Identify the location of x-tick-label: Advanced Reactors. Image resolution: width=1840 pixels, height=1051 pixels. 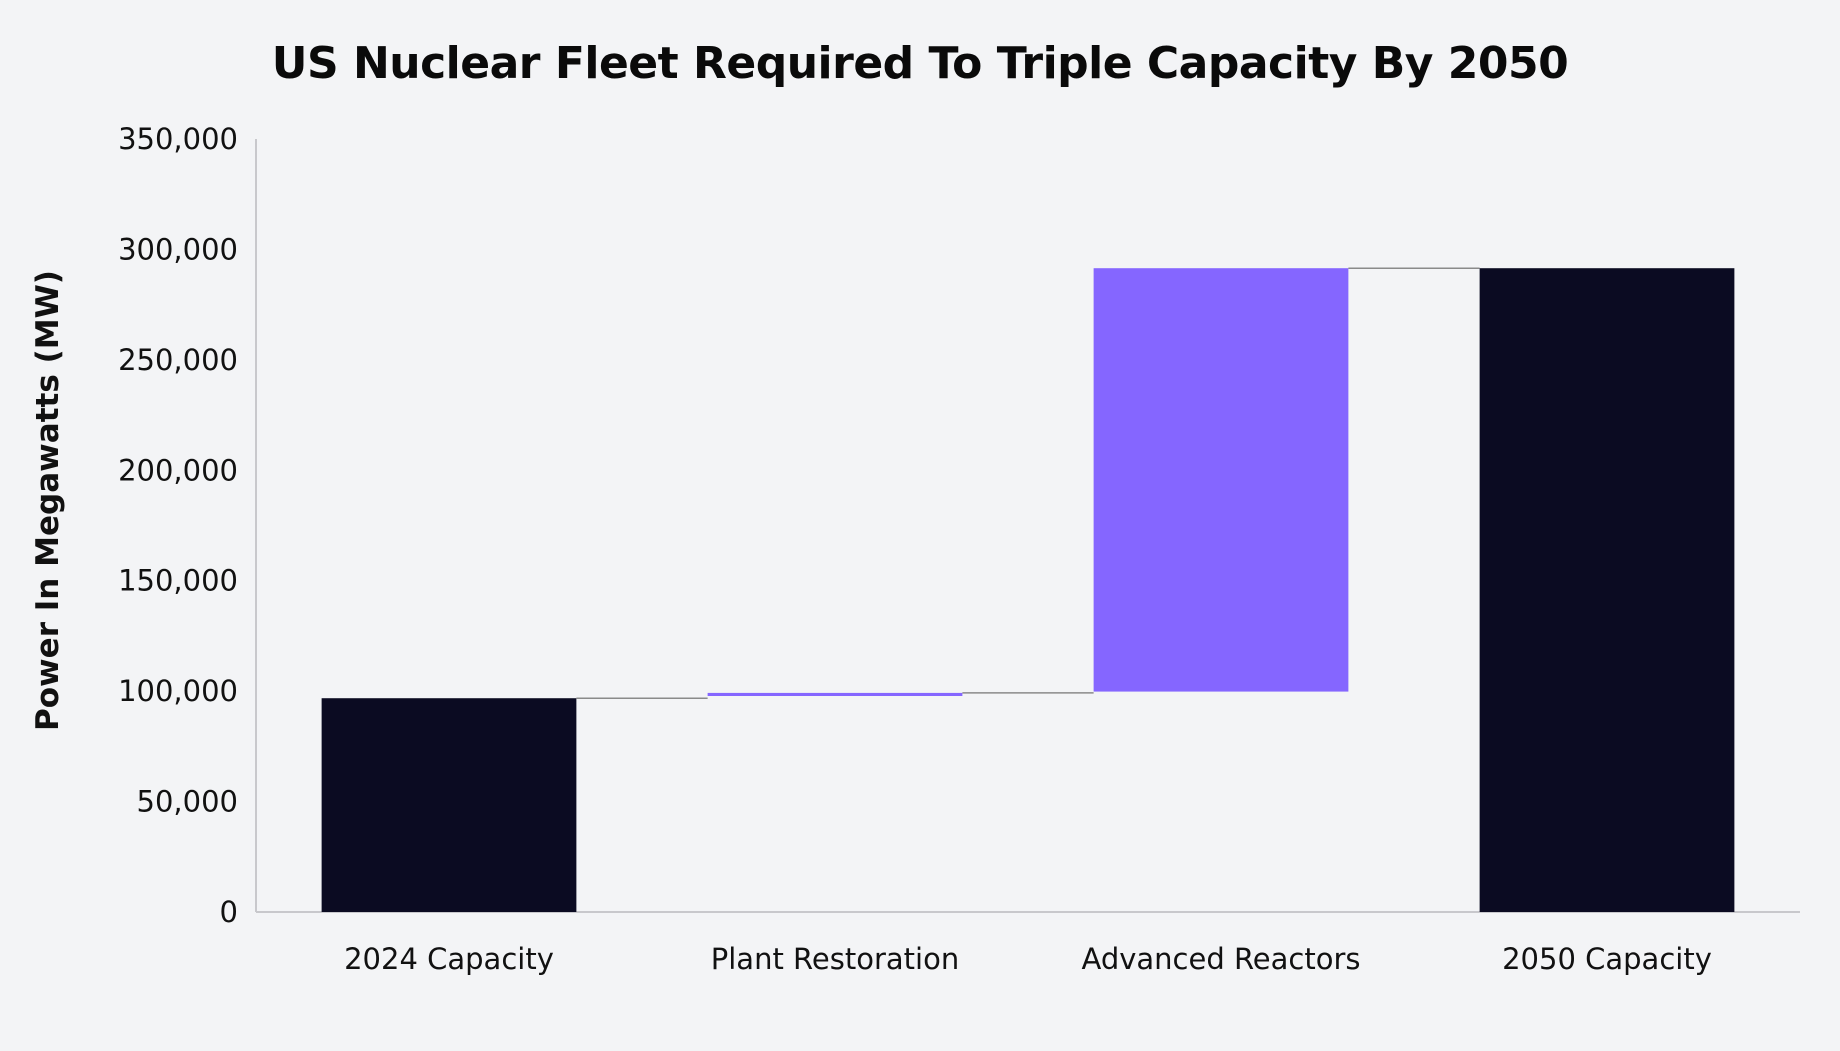
(1220, 959).